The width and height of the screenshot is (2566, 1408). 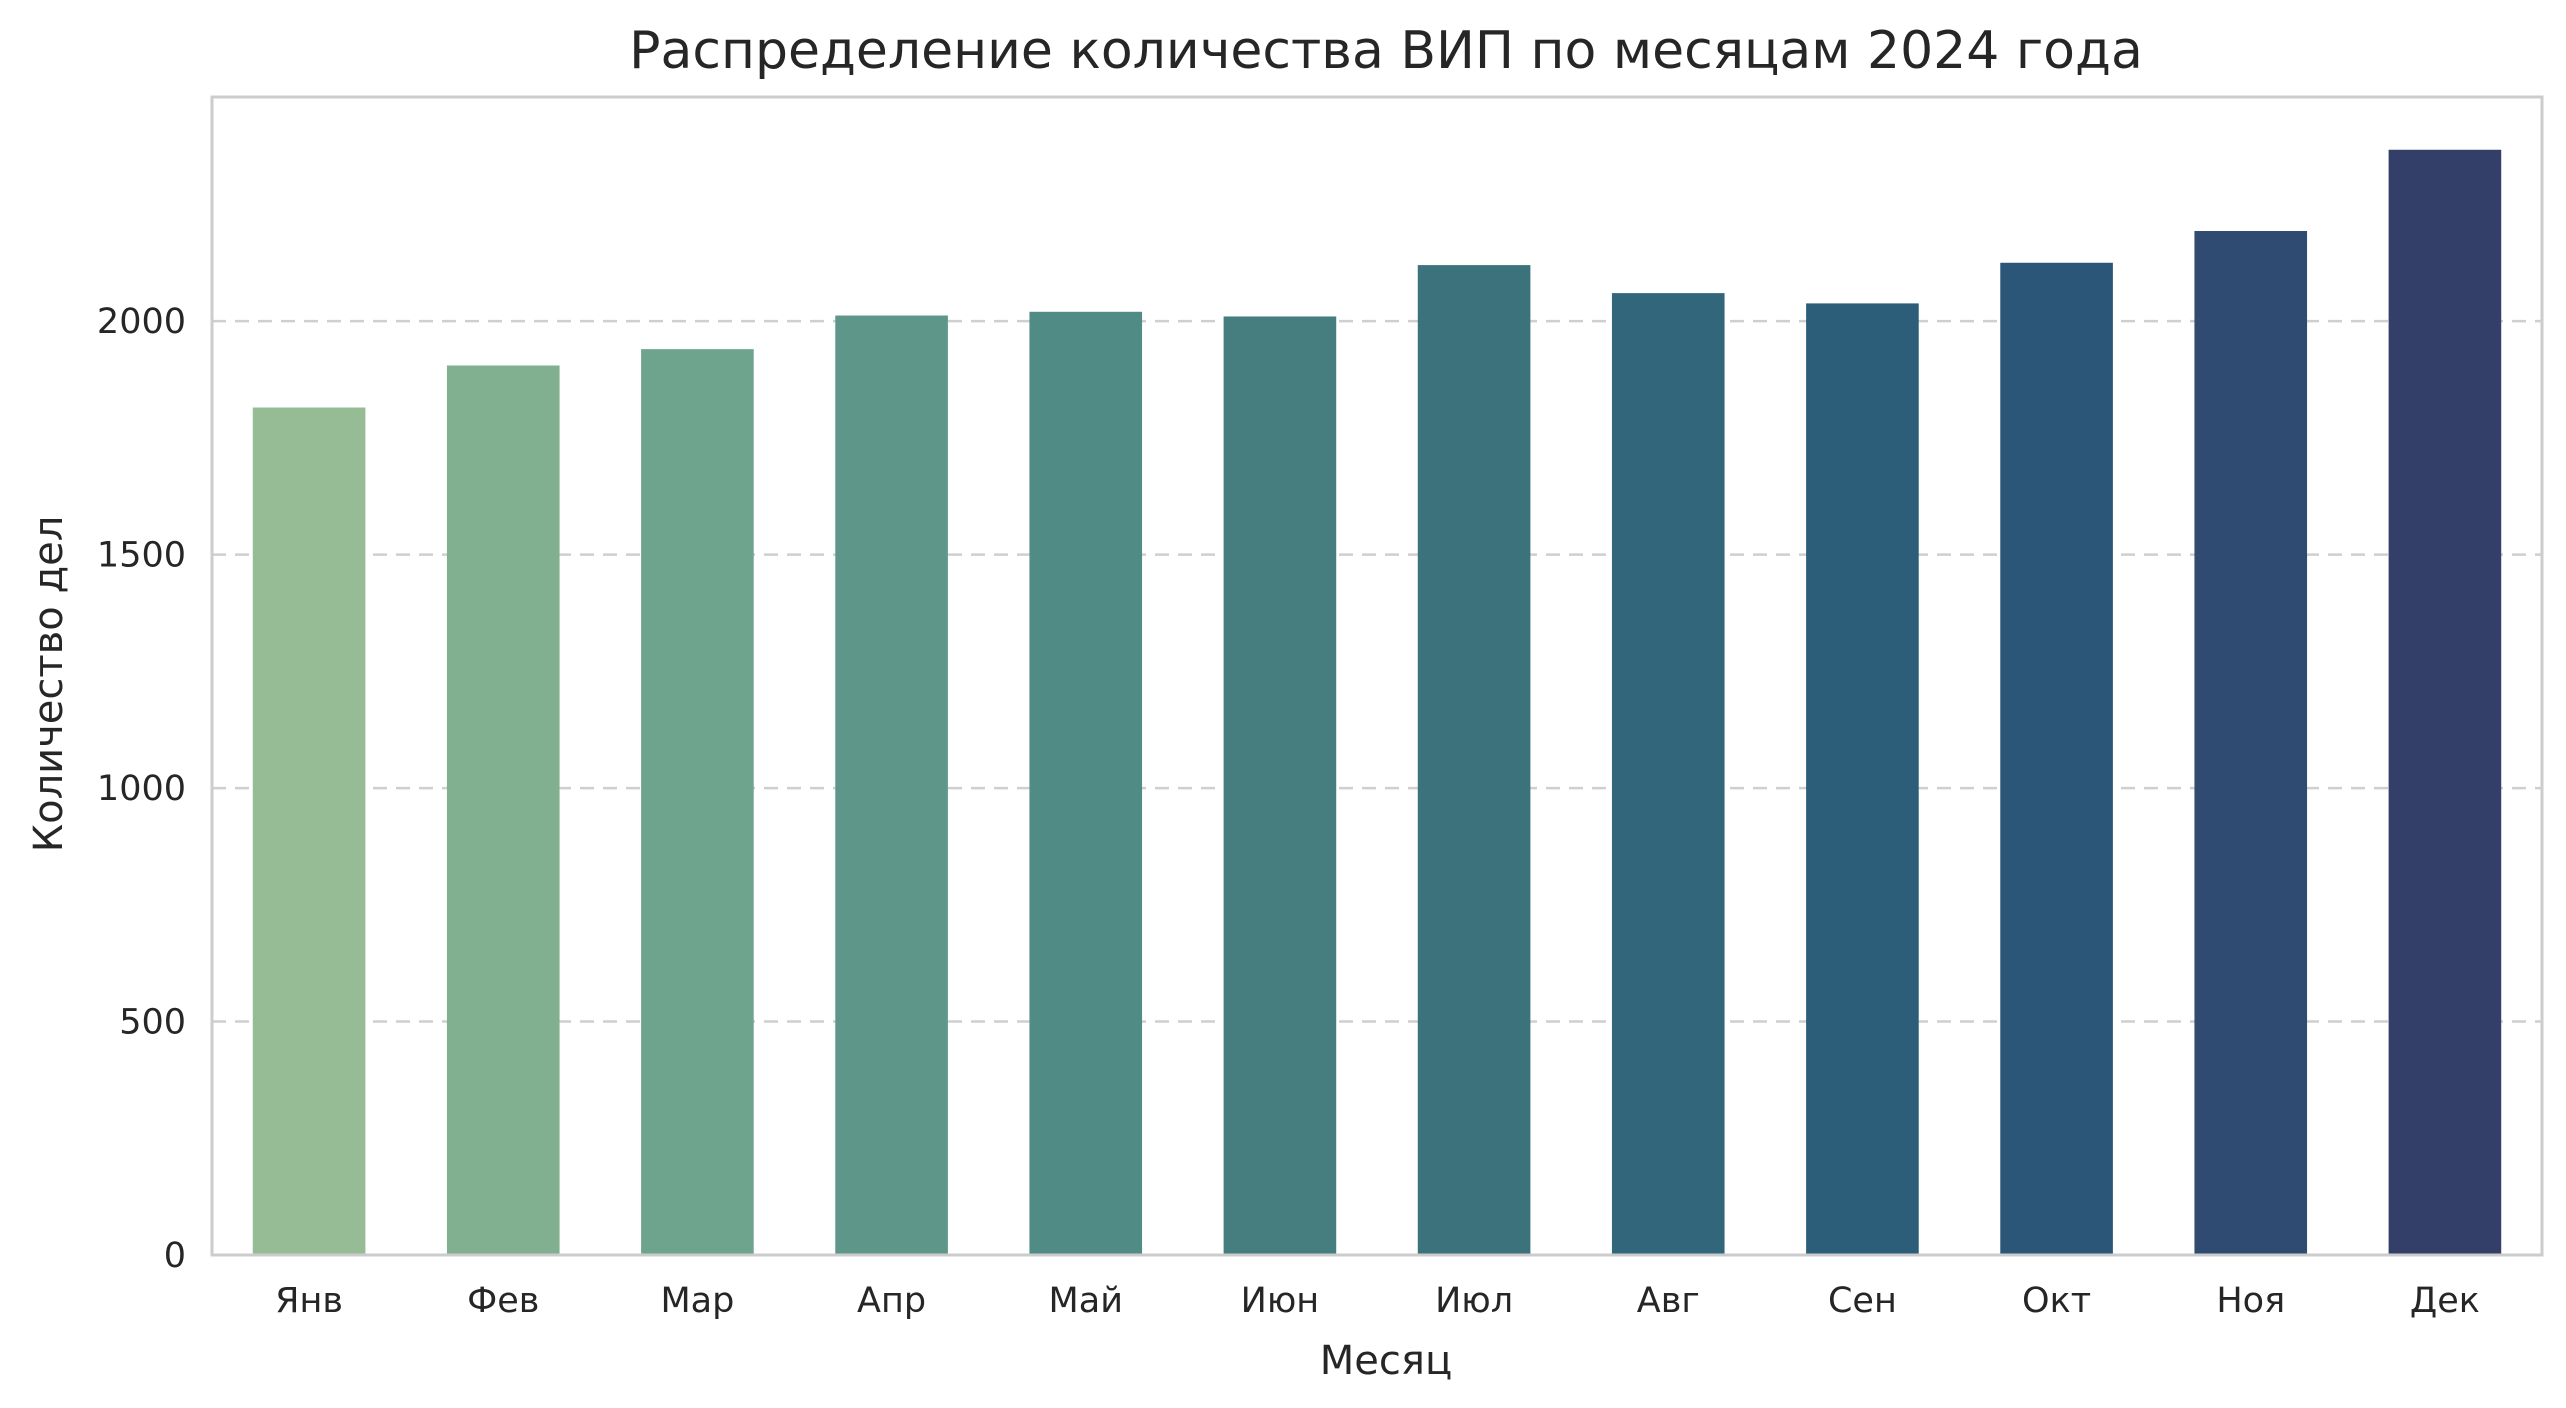 I want to click on x-tick-label: Фев, so click(x=503, y=1301).